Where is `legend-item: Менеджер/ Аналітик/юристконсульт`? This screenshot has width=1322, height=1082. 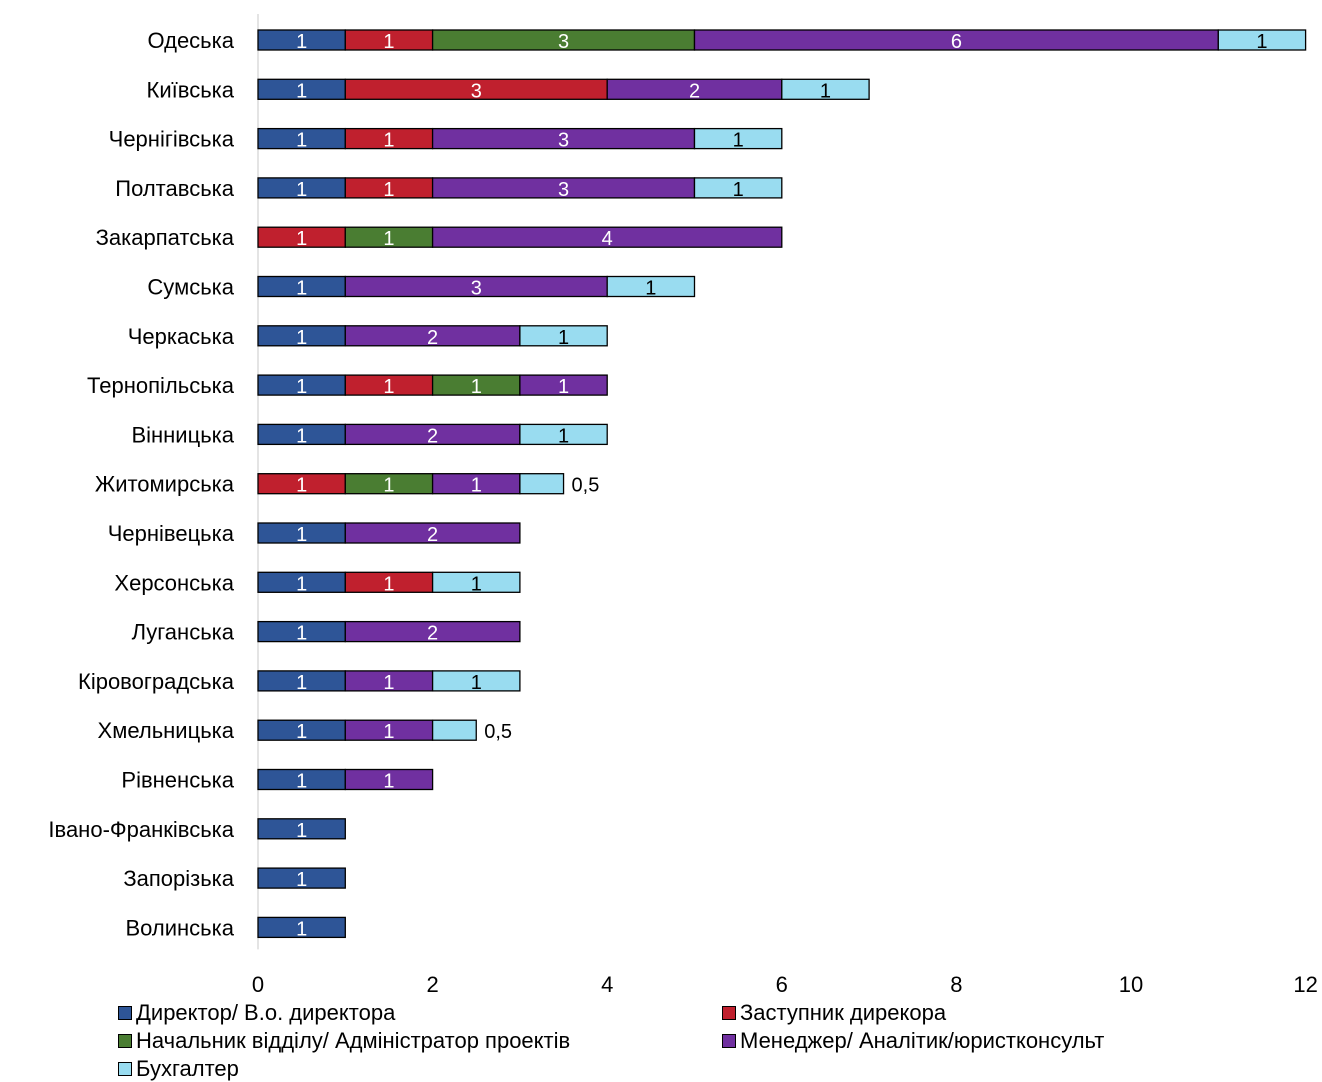 legend-item: Менеджер/ Аналітик/юристконсульт is located at coordinates (913, 1041).